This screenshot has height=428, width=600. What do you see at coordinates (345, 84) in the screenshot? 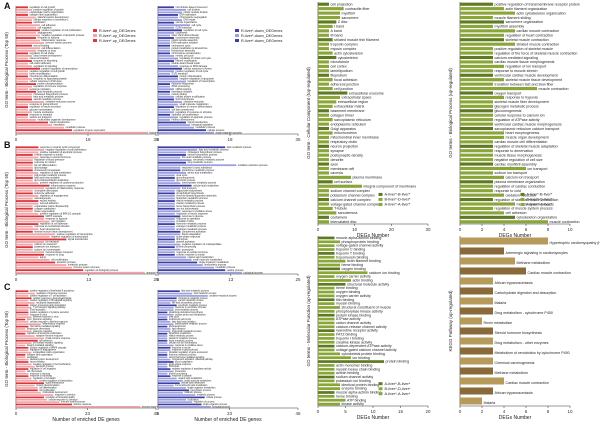
I see `category-label: adherens junction` at bounding box center [345, 84].